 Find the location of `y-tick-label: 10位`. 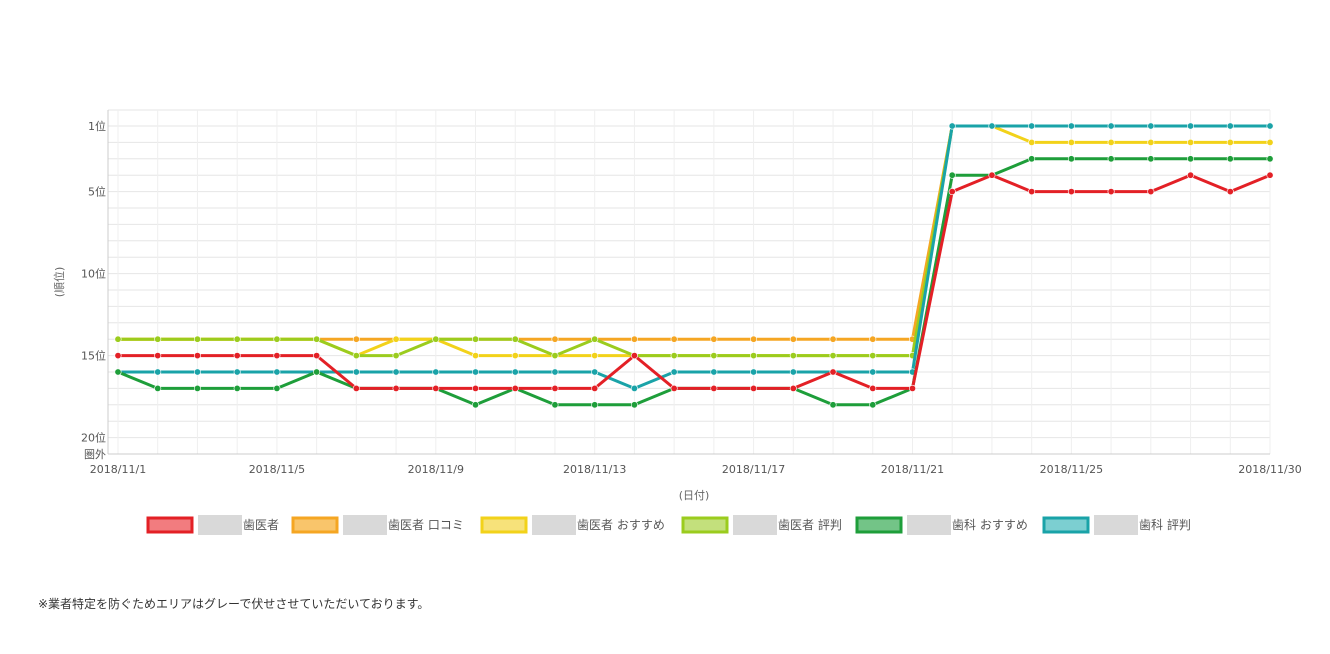

y-tick-label: 10位 is located at coordinates (93, 274).